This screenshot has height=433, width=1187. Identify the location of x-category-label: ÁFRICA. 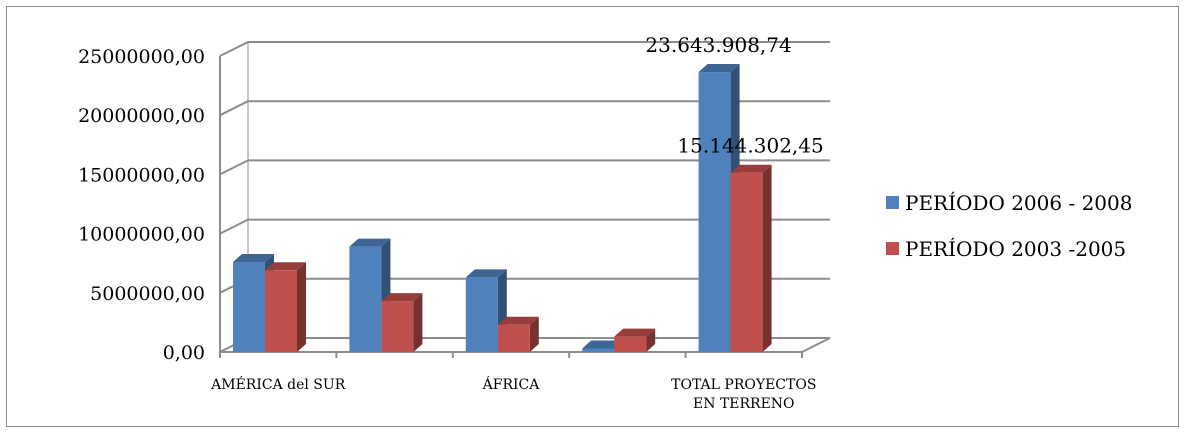
(511, 384).